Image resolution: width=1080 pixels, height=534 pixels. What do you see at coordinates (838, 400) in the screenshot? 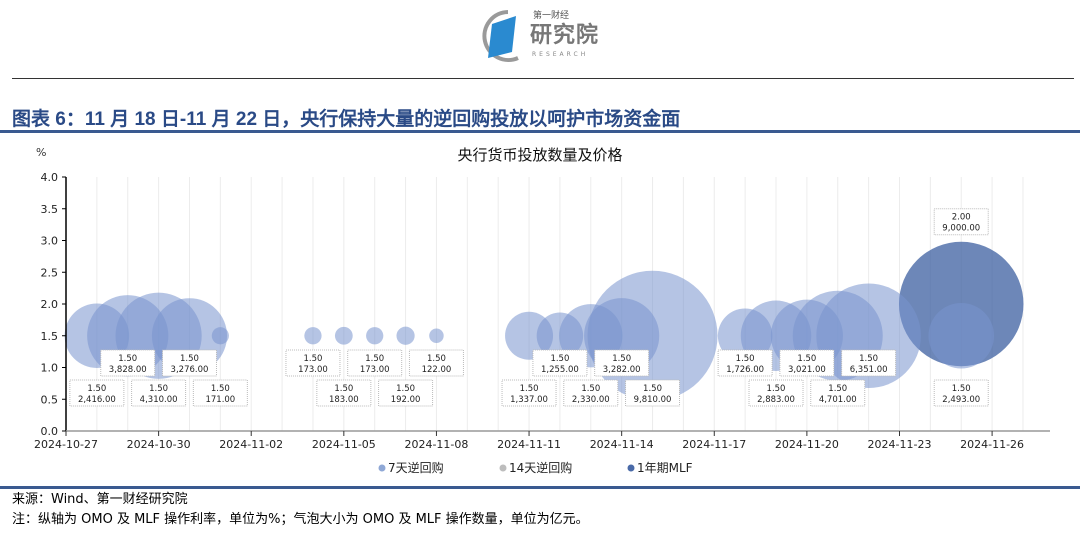
I see `data-label-text: 4,701.00` at bounding box center [838, 400].